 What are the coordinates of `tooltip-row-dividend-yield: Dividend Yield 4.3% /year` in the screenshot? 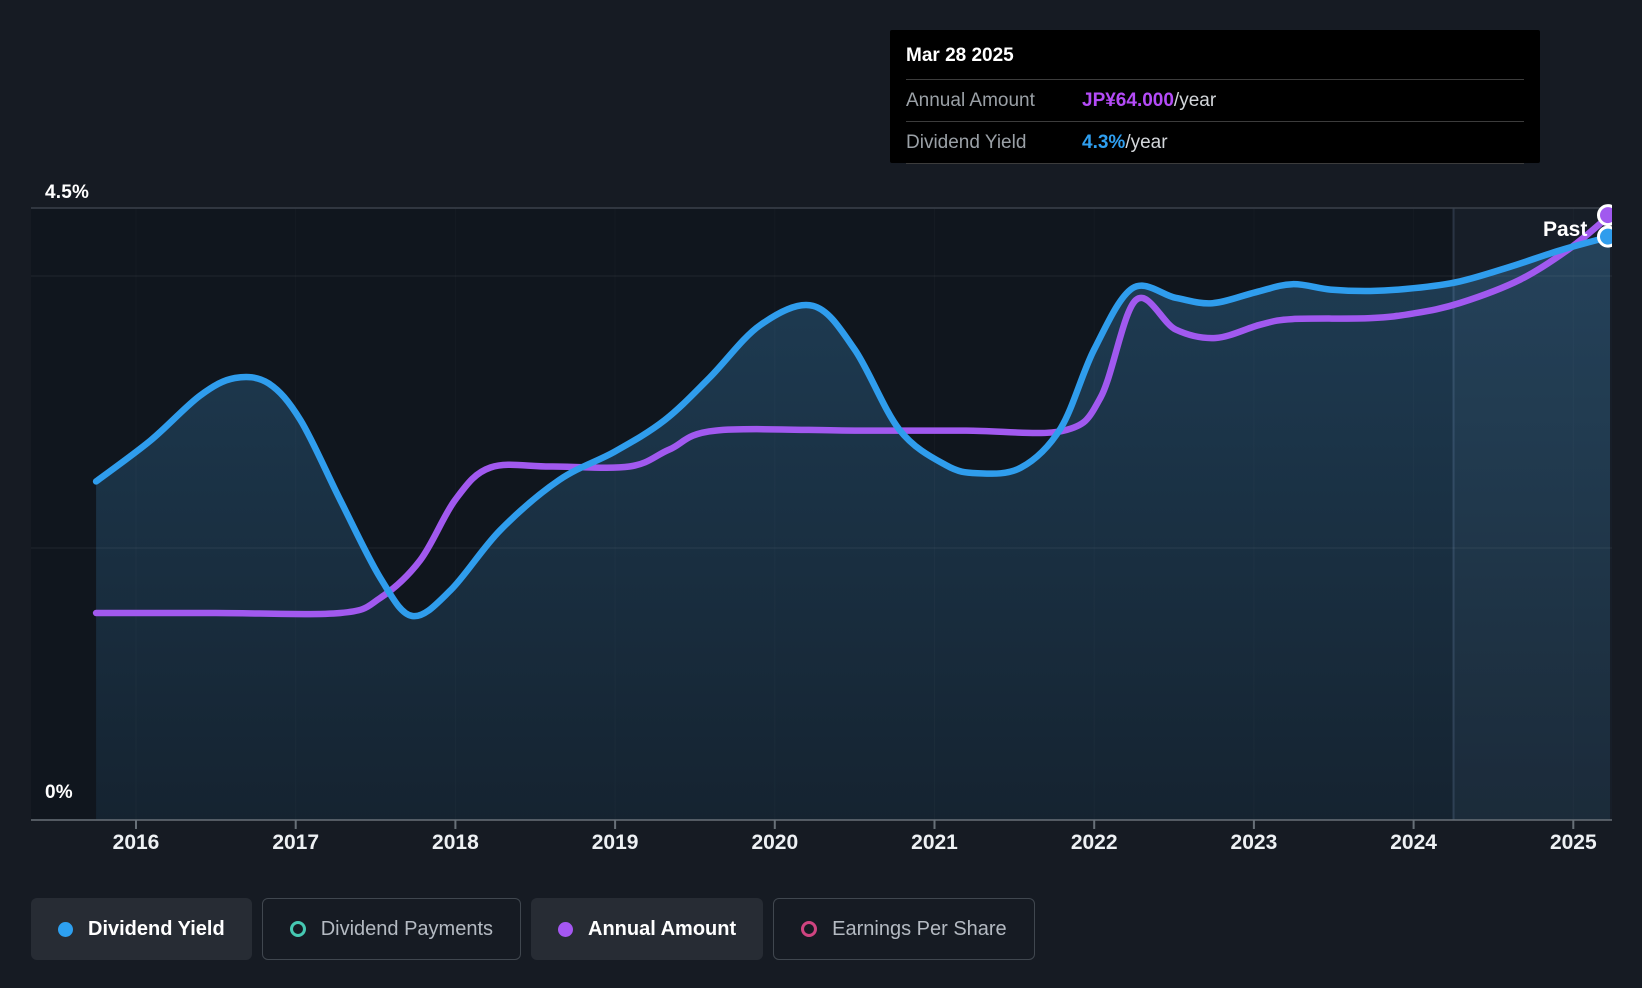 It's located at (1215, 143).